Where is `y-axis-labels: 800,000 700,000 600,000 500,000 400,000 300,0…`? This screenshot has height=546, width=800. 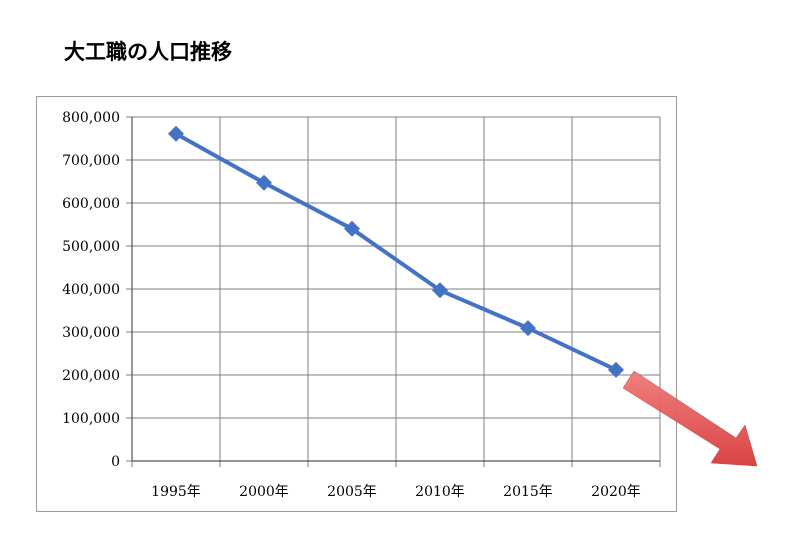 y-axis-labels: 800,000 700,000 600,000 500,000 400,000 300,0… is located at coordinates (91, 290).